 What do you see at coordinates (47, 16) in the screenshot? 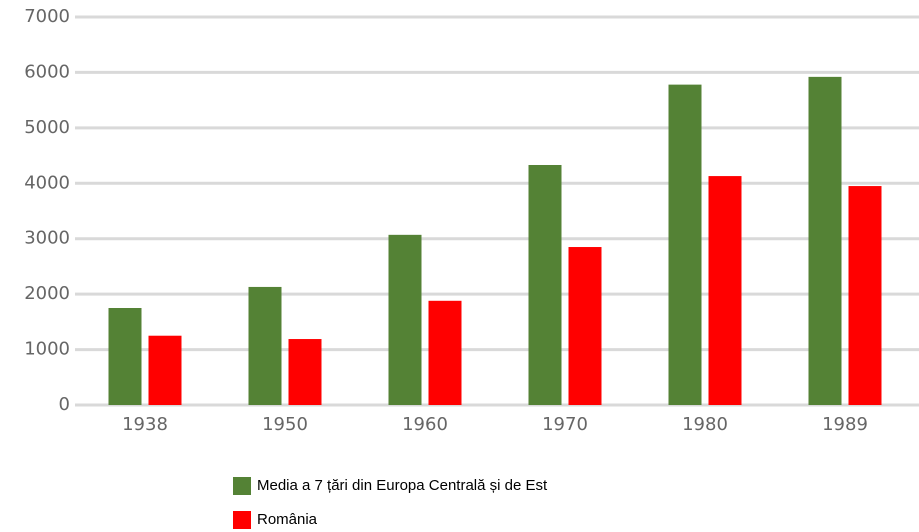
I see `y-tick-label: 7000` at bounding box center [47, 16].